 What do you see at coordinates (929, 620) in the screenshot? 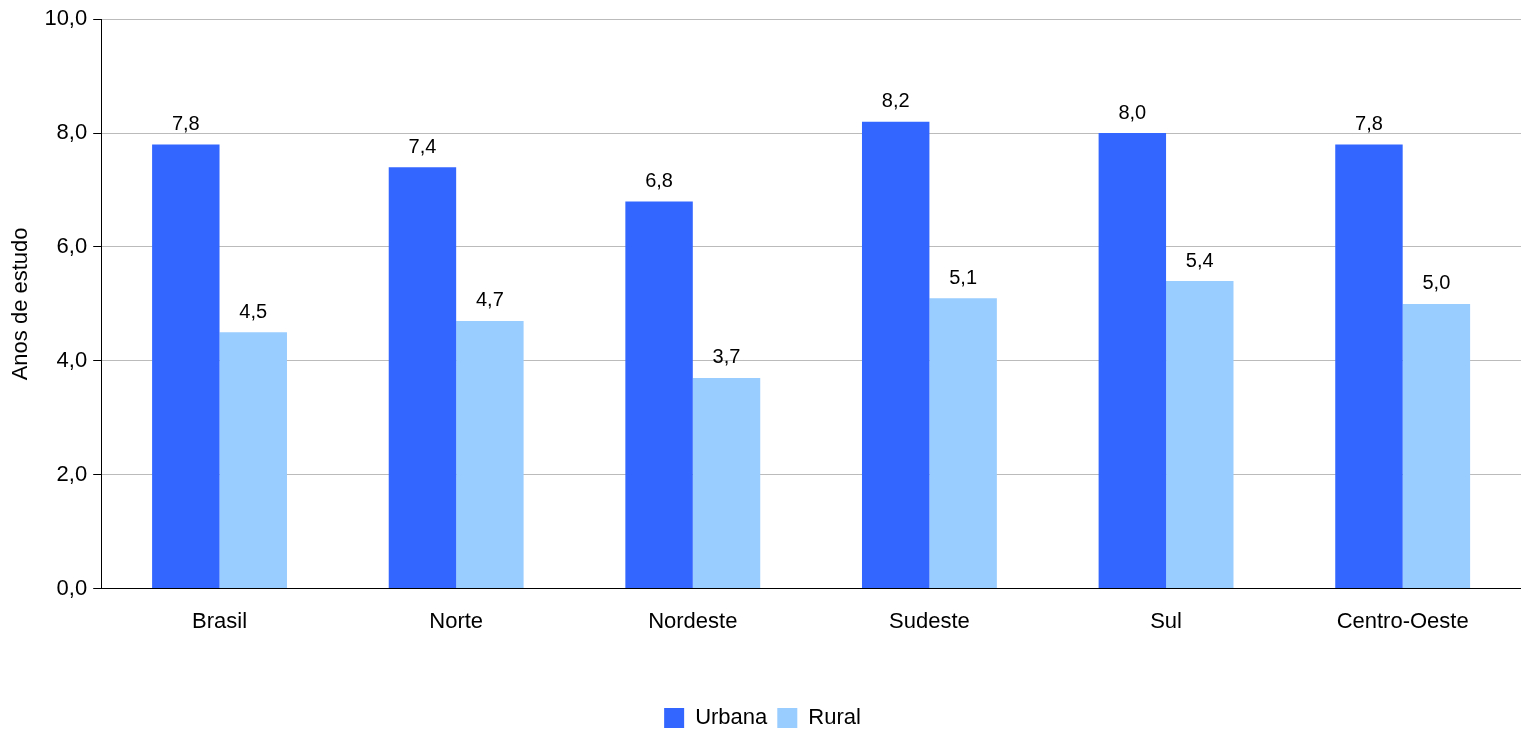
I see `x-tick-label: Sudeste` at bounding box center [929, 620].